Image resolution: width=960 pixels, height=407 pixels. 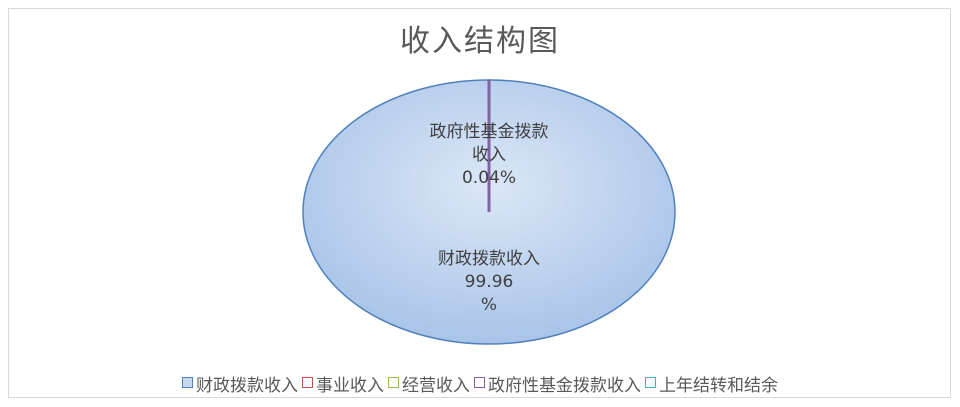 I want to click on legend: 财政拨款收入 事业收入 经营收入 政府性基金拨款收入 上年结转和结余, so click(x=480, y=383).